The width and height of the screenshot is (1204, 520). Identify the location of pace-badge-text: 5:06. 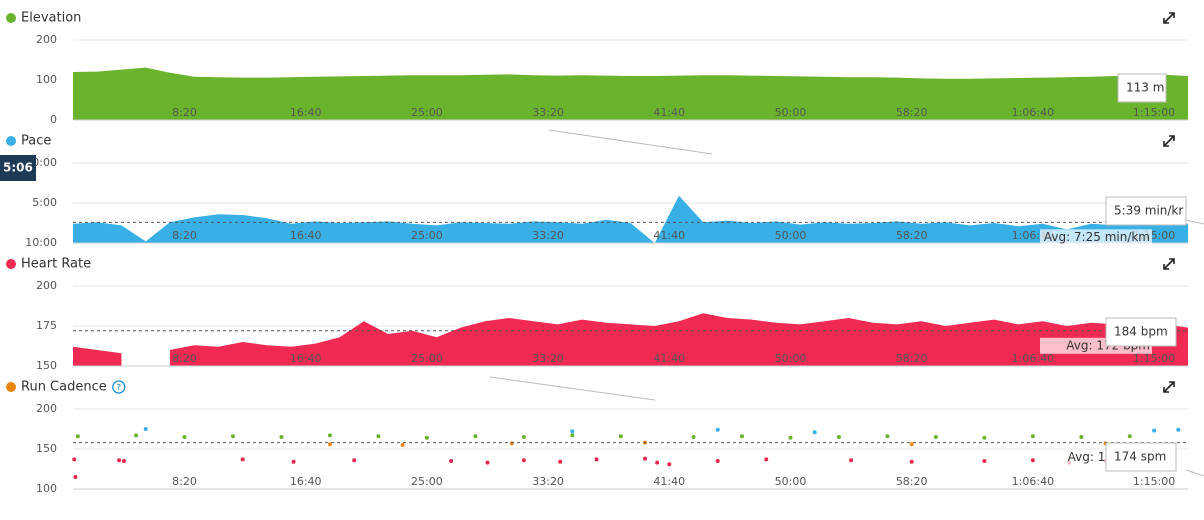
(18, 168).